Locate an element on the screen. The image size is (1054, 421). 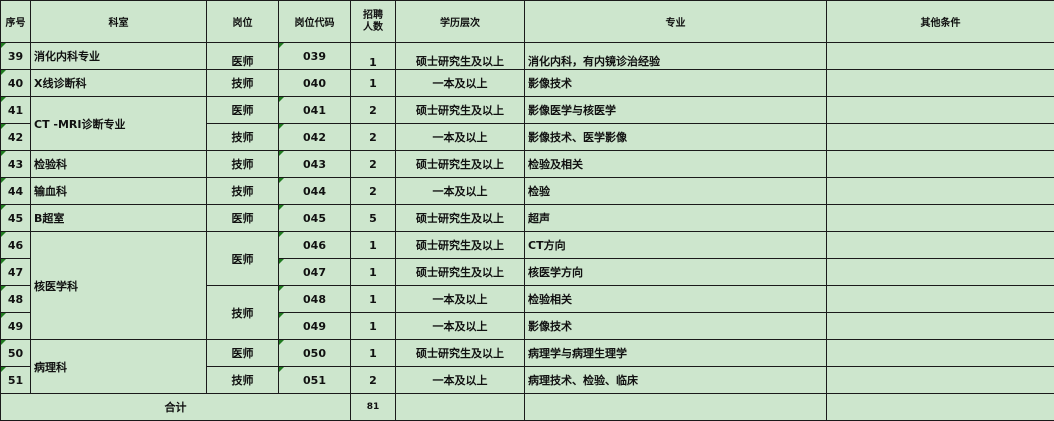
cell-major: 影像医学与核医学 is located at coordinates (676, 110).